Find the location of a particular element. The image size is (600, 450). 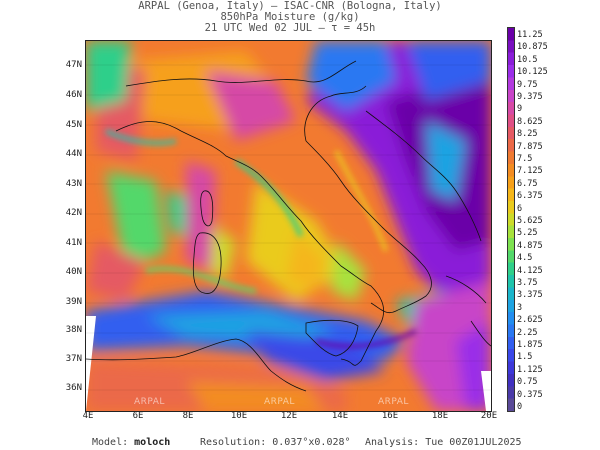

lat-label-46n: 46N is located at coordinates (73, 95).